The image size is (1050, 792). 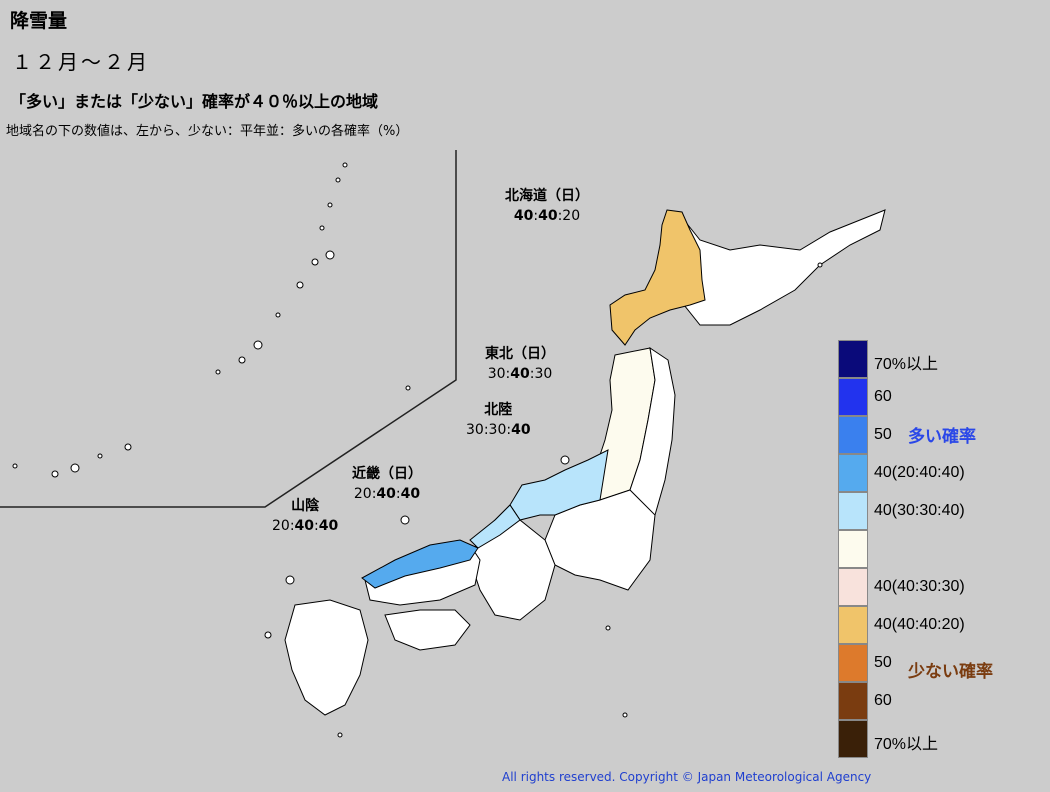 What do you see at coordinates (942, 437) in the screenshot?
I see `legend-many-label: 多い確率` at bounding box center [942, 437].